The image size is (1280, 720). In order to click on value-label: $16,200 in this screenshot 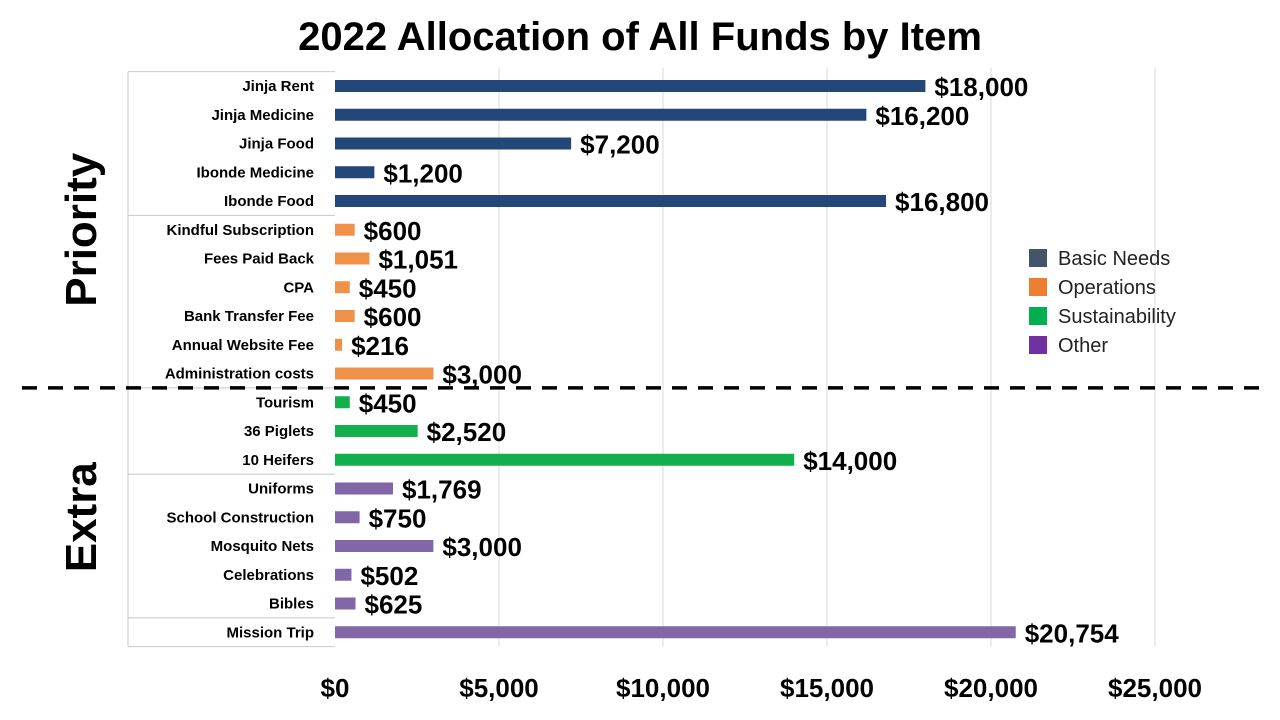, I will do `click(922, 116)`.